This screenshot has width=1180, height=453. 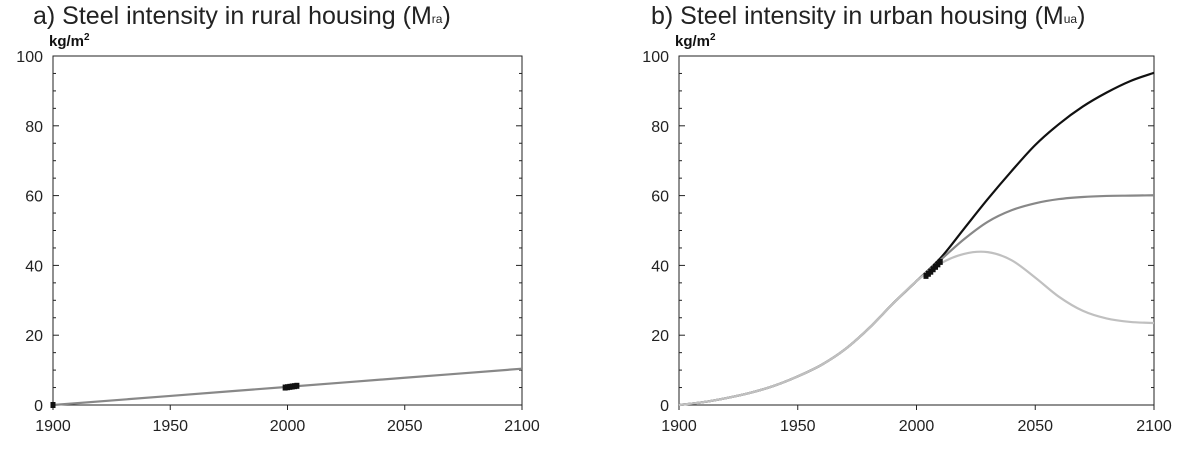 I want to click on data-point-urban, so click(x=940, y=261).